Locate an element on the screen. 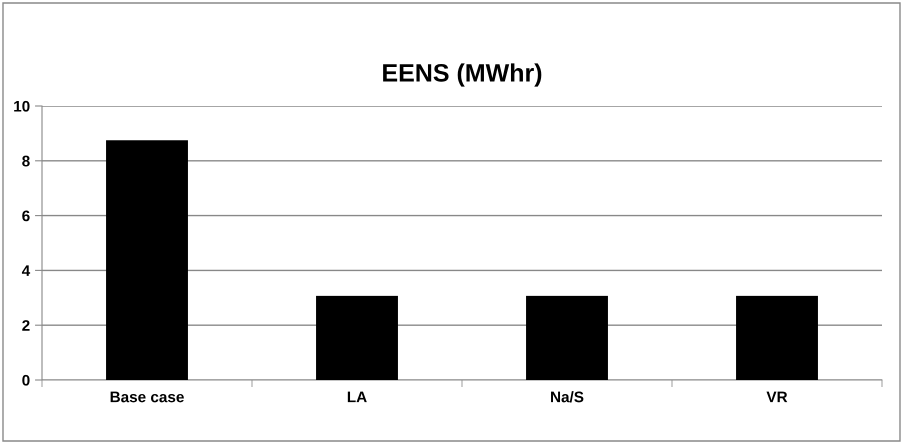 The width and height of the screenshot is (903, 444). x-tick-label: Na/S is located at coordinates (567, 396).